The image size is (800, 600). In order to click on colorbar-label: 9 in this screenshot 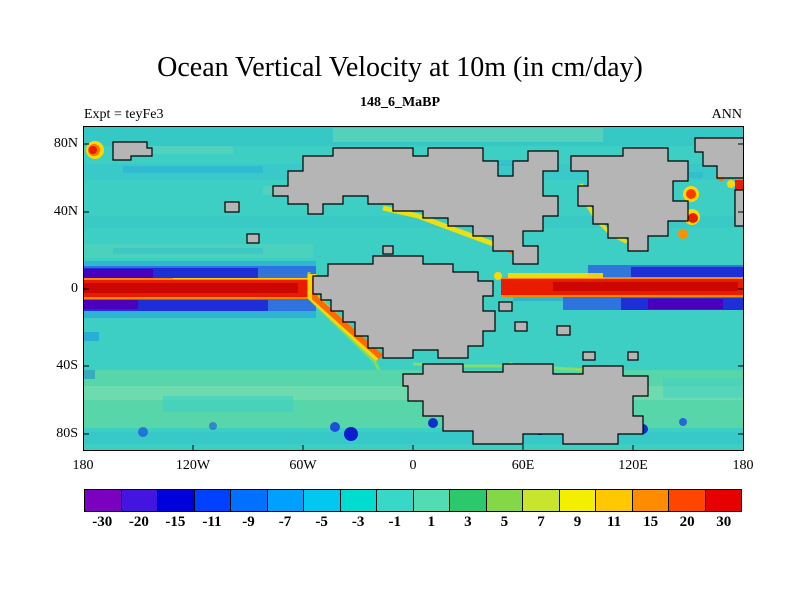, I will do `click(577, 522)`.